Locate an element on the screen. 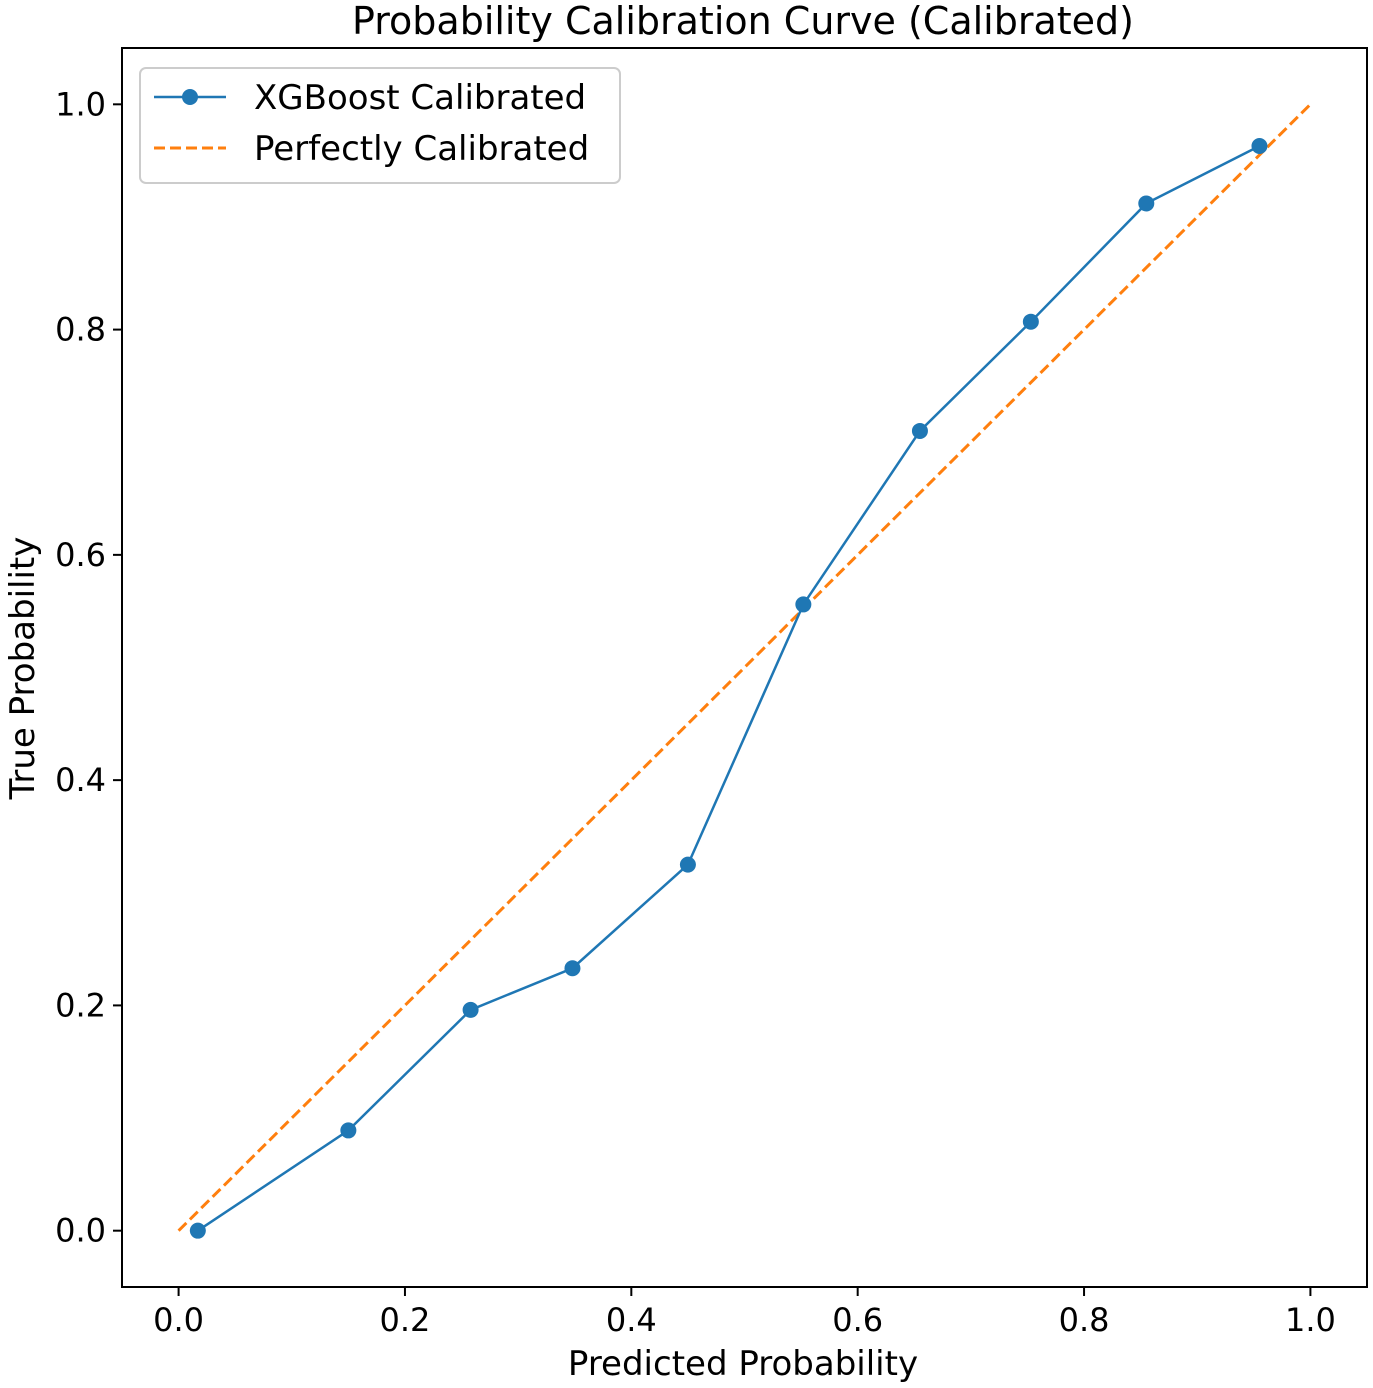  legend-swatch-xgboost-marker is located at coordinates (190, 97).